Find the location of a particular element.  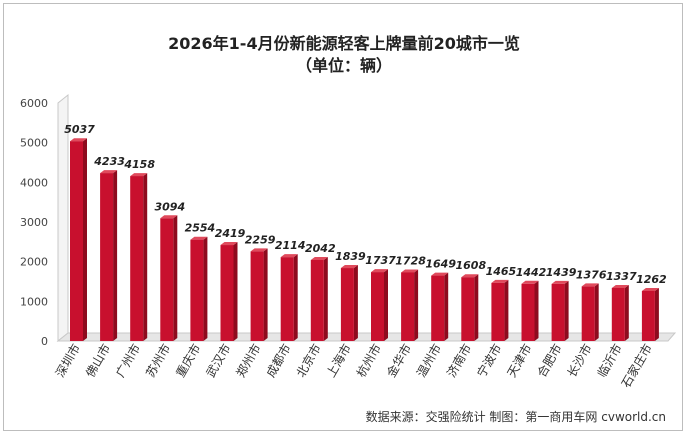

chart-title: 2026年1-4月份新能源轻客上牌量前20城市一览 is located at coordinates (344, 43).